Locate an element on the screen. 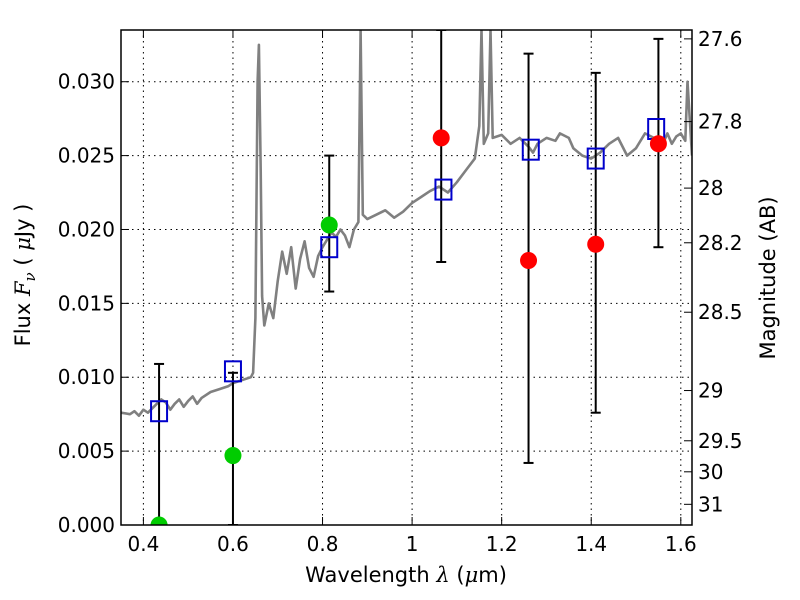 Image resolution: width=800 pixels, height=600 pixels. right-tick-label: 31 is located at coordinates (710, 504).